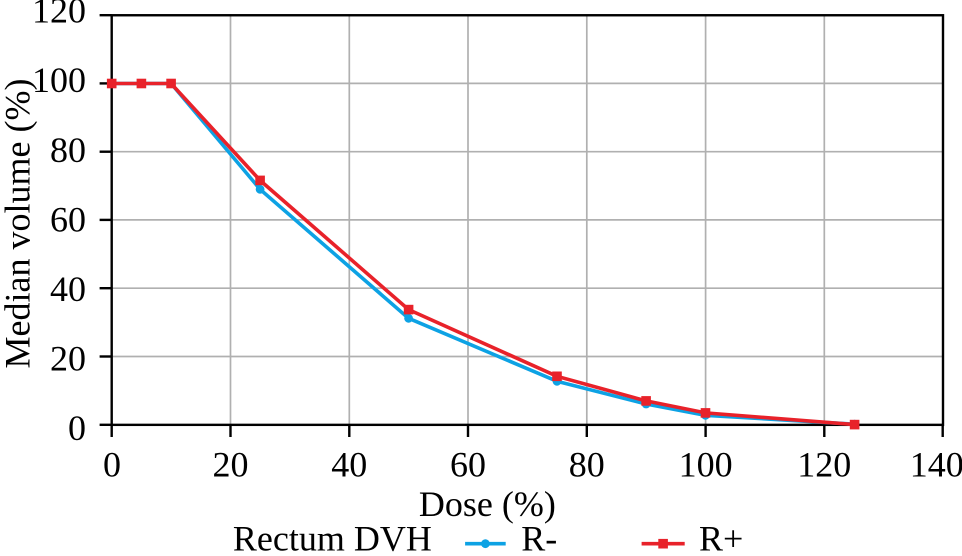 This screenshot has width=962, height=556. I want to click on svg-text: Median volume (%), so click(19, 224).